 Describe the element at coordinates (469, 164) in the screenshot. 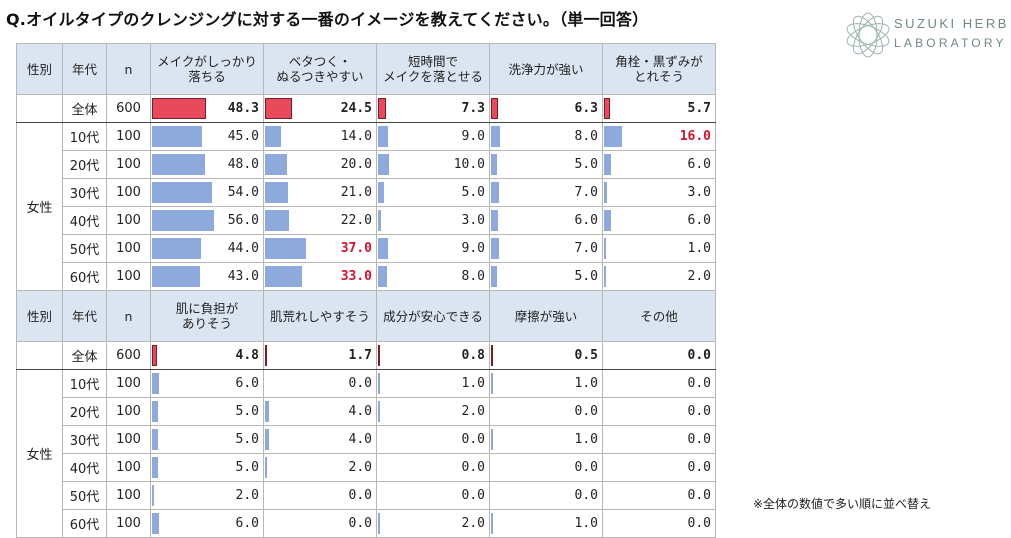

I see `value-label: 10.0` at that location.